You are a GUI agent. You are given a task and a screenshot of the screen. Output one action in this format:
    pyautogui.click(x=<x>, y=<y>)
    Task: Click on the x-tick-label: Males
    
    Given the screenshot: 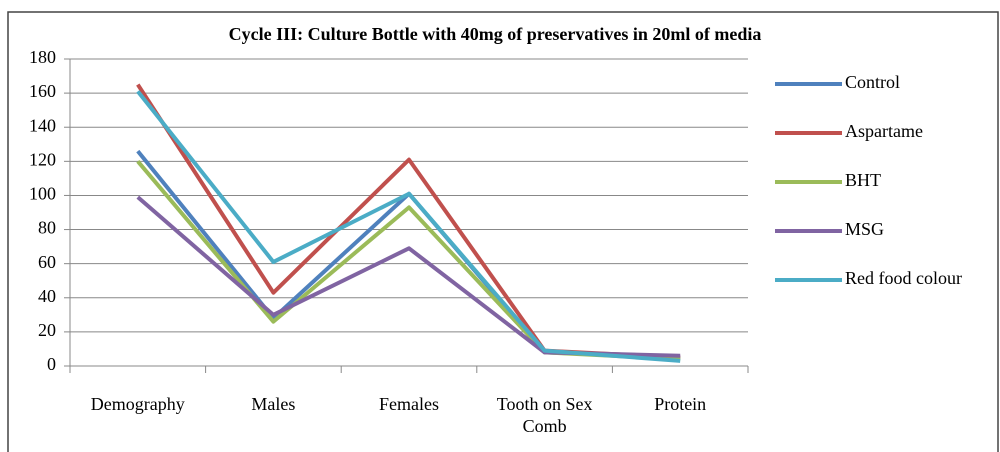 What is the action you would take?
    pyautogui.click(x=273, y=404)
    